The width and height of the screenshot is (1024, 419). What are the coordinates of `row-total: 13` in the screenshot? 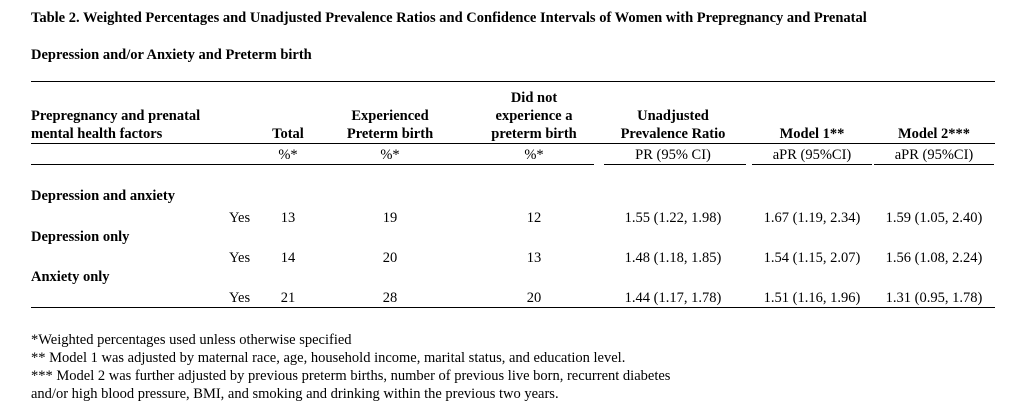 It's located at (288, 218).